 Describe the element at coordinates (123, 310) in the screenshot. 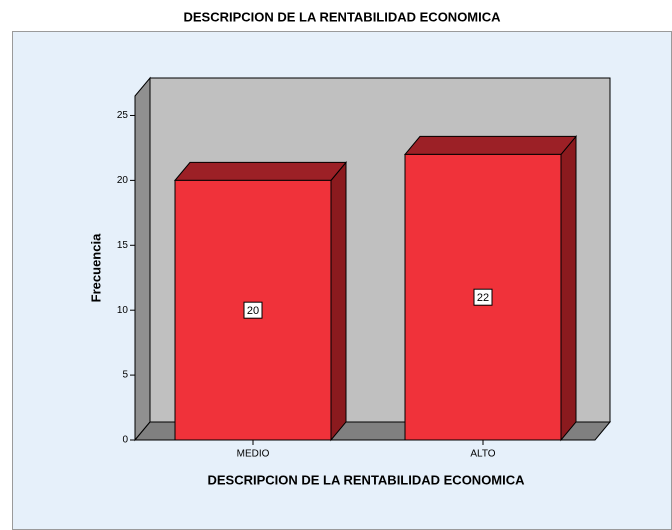

I see `y-tick-label: 10` at that location.